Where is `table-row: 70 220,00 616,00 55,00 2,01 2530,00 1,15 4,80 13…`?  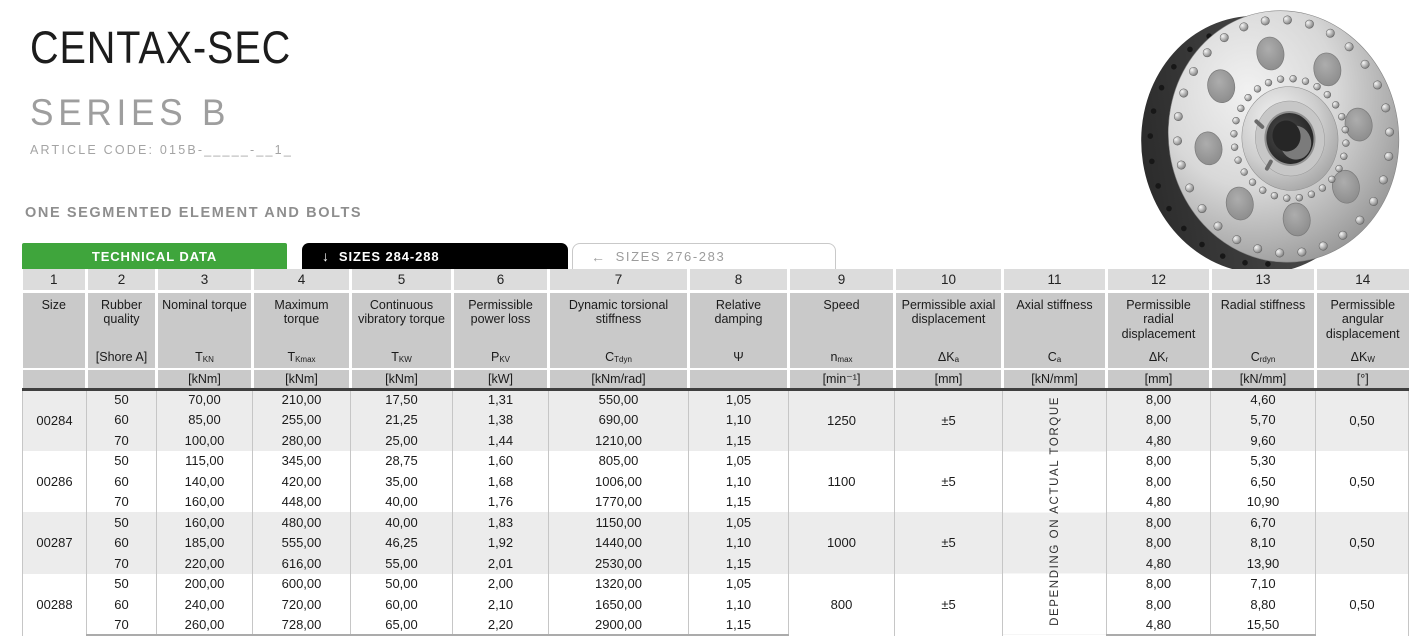
table-row: 70 220,00 616,00 55,00 2,01 2530,00 1,15 4,80 13… is located at coordinates (715, 563).